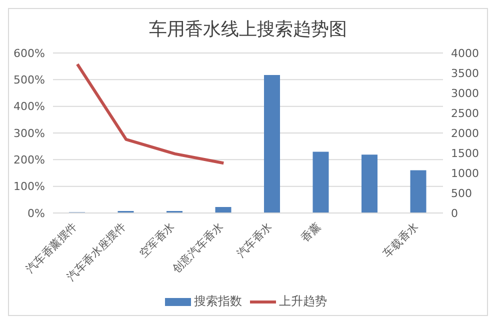  I want to click on y2-tick-label: 1000, so click(465, 173).